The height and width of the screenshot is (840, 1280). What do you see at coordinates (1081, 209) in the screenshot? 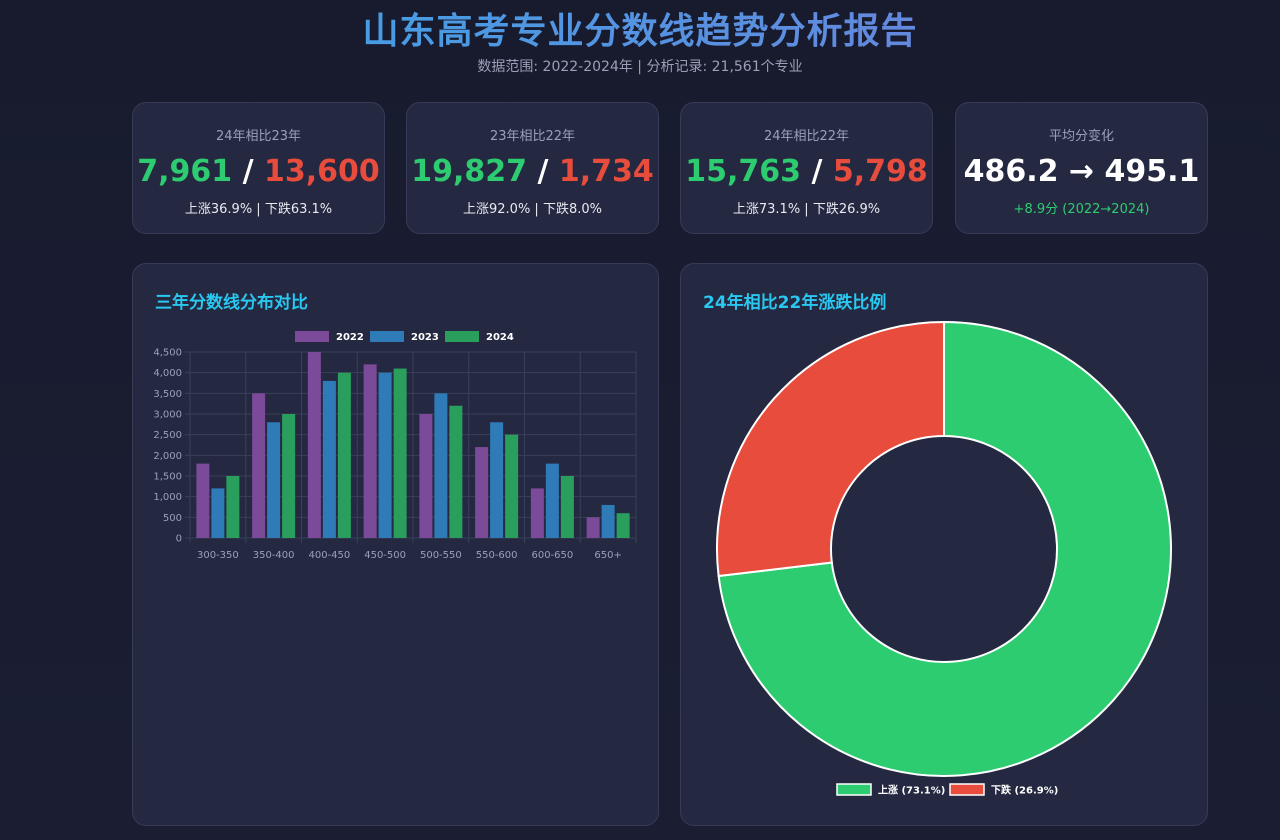
I see `stat-card-detail: +8.9分 (2022→2024)` at bounding box center [1081, 209].